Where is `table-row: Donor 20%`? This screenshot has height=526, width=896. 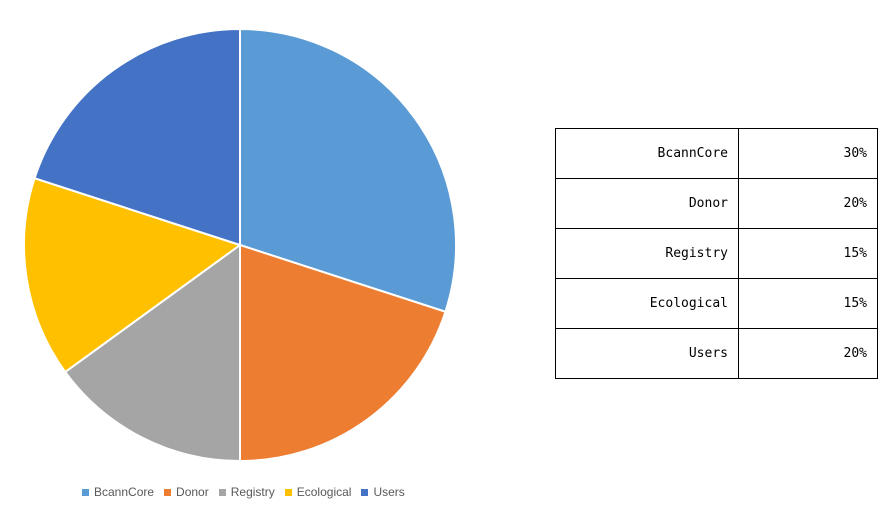 table-row: Donor 20% is located at coordinates (716, 203).